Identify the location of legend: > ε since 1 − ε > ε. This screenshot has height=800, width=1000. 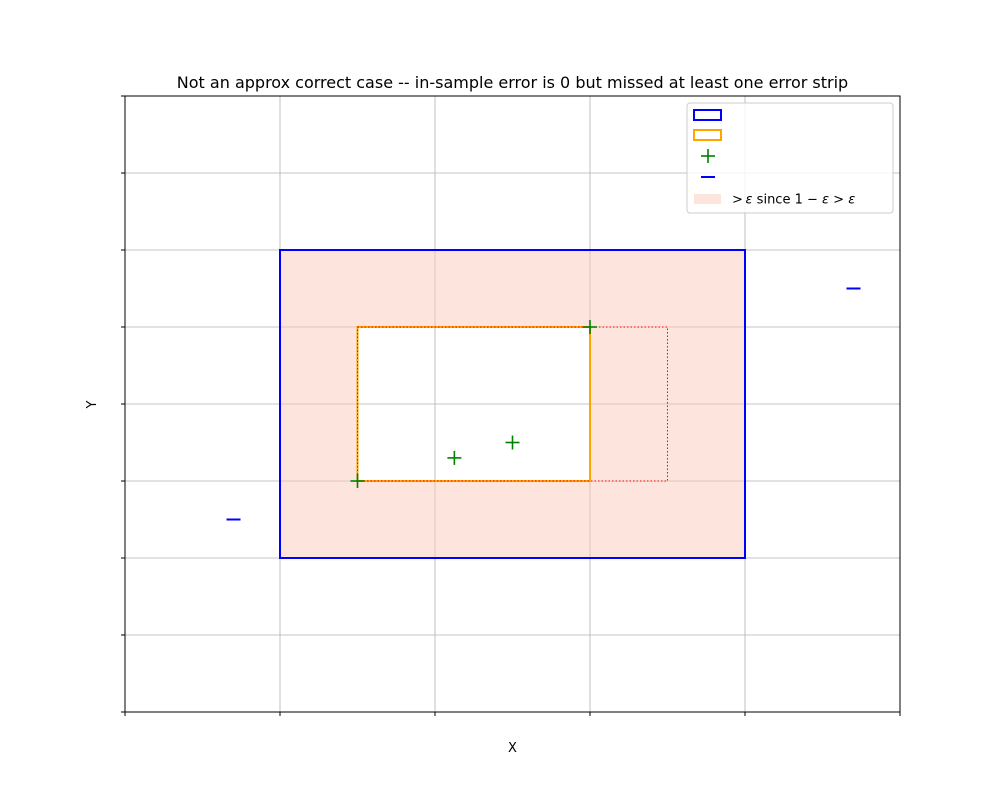
(790, 158).